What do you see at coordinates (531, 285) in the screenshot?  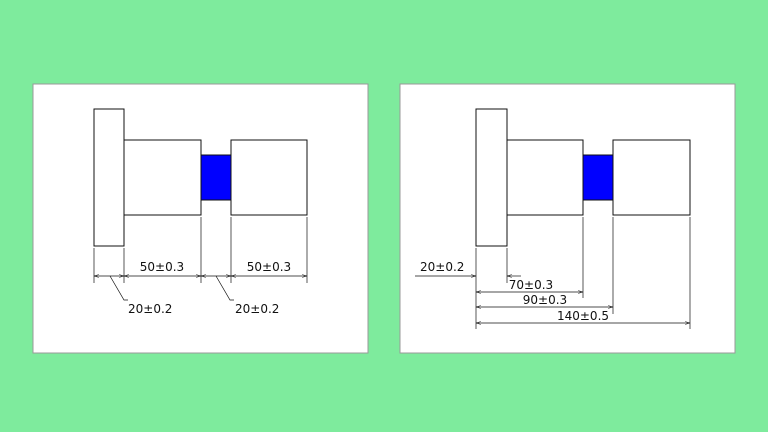 I see `dimension-label: 70±0.3` at bounding box center [531, 285].